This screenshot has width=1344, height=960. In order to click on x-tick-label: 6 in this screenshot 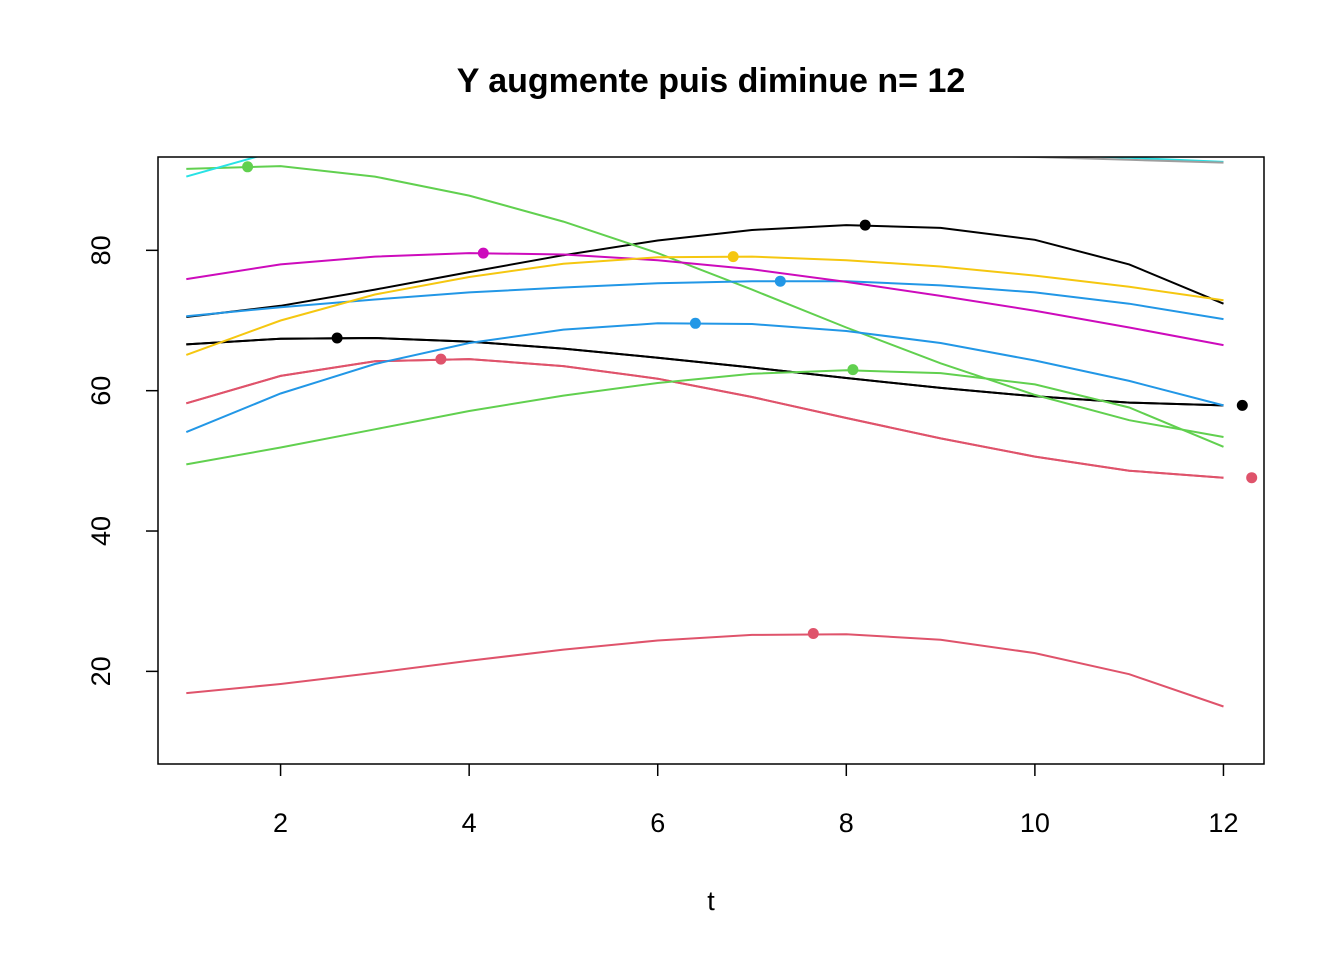, I will do `click(657, 823)`.